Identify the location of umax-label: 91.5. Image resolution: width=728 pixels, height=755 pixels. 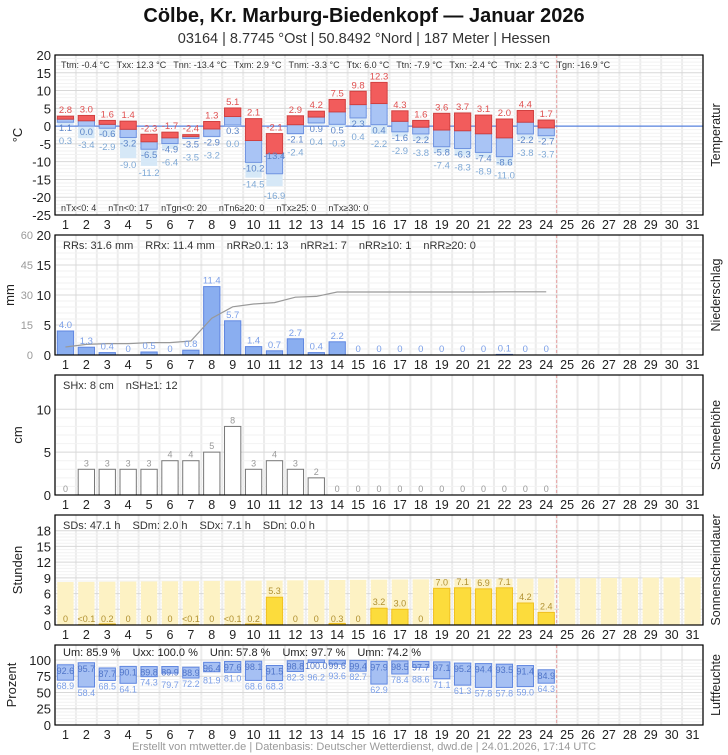
(275, 671).